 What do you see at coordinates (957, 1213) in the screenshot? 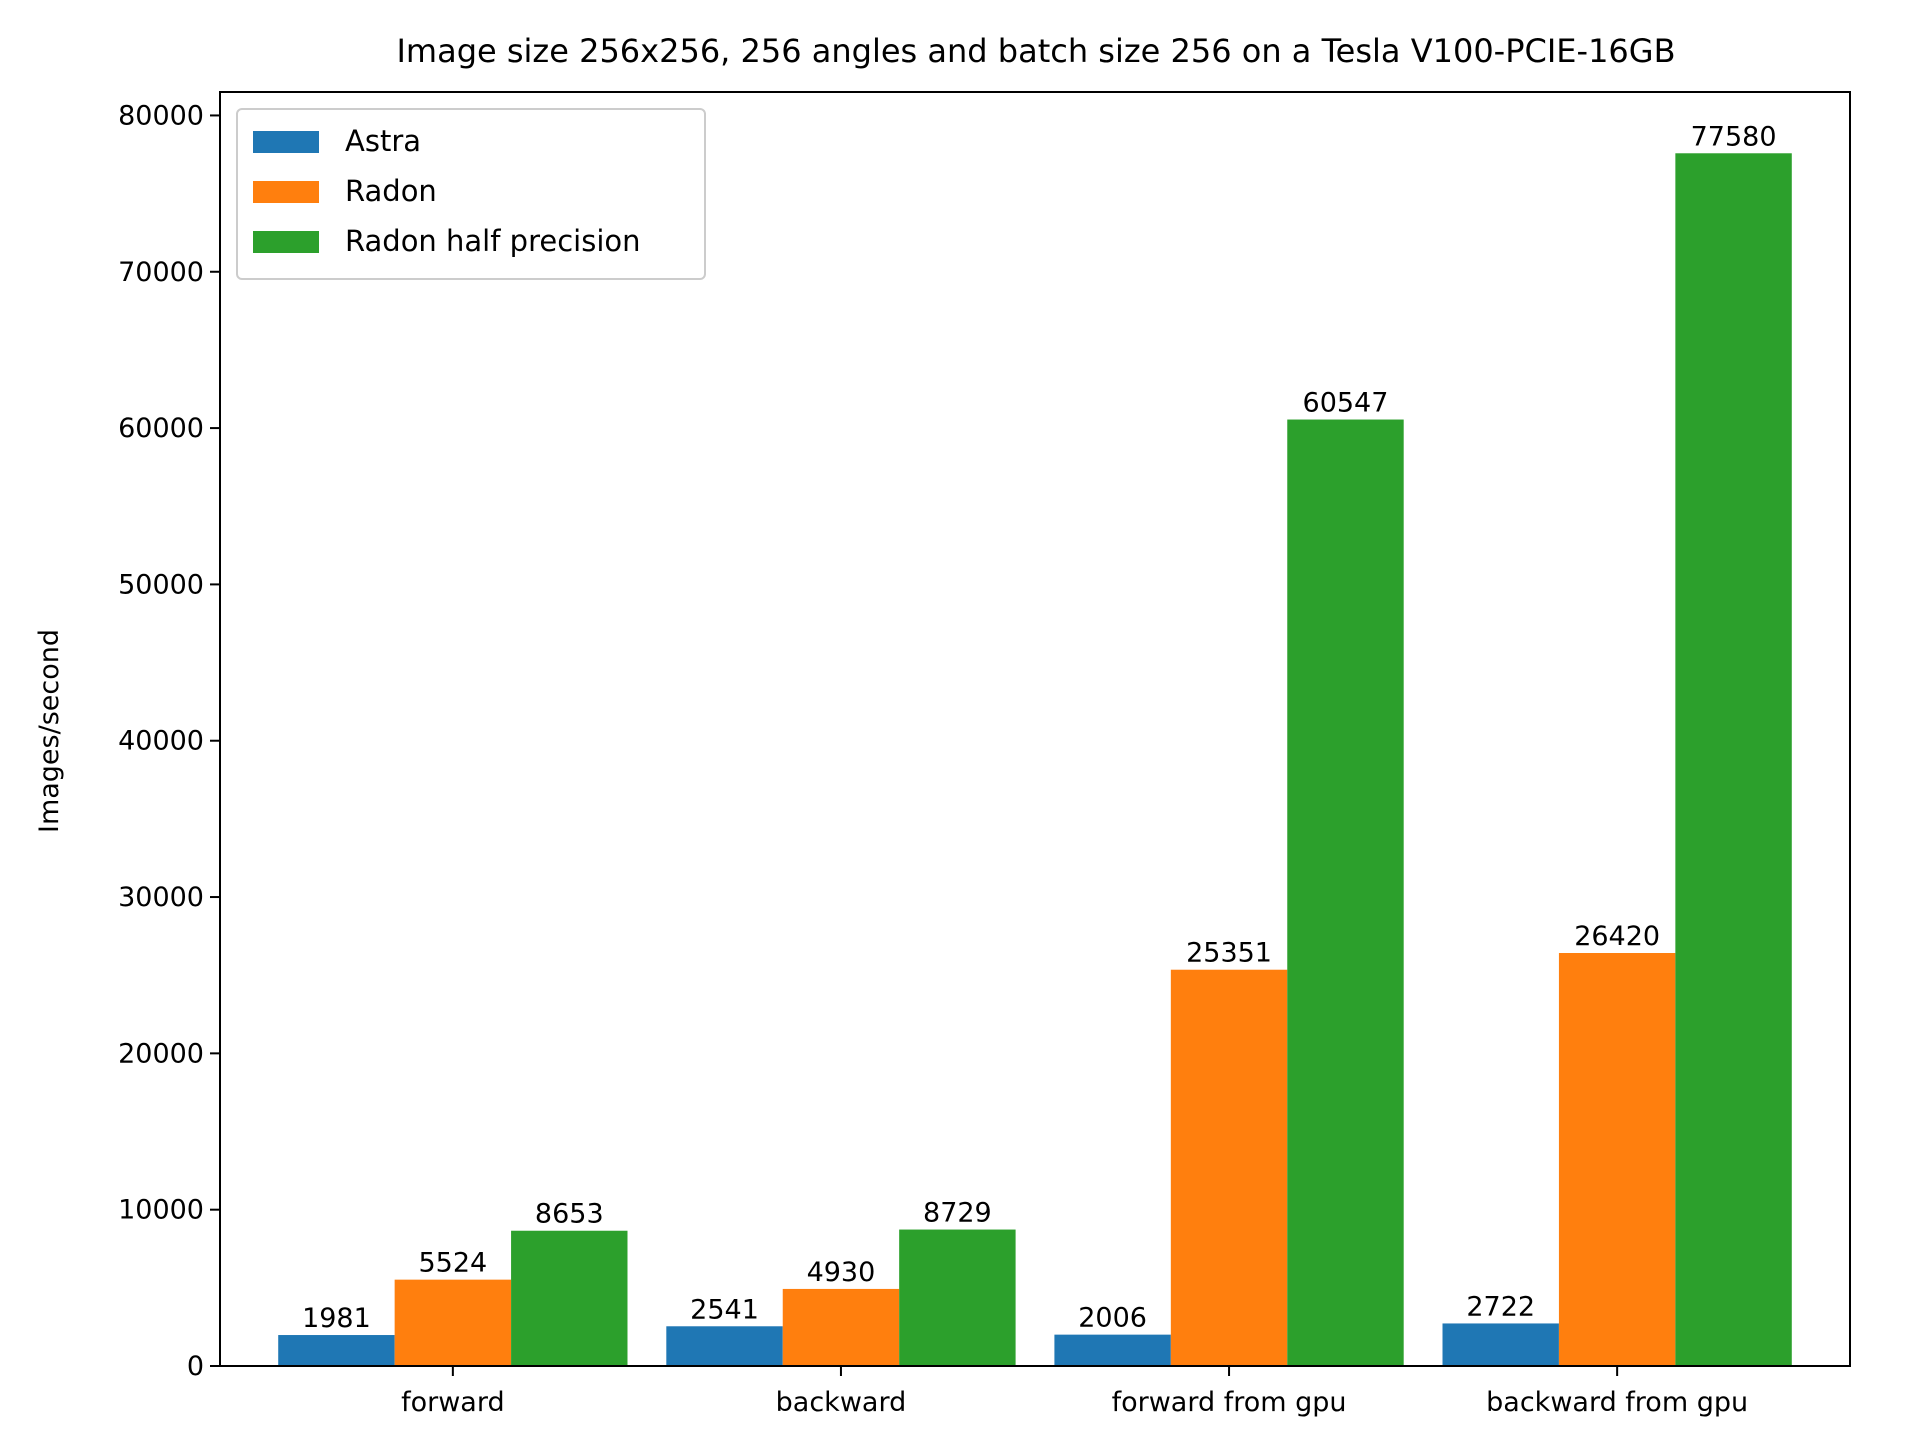
I see `data-label: 8729` at bounding box center [957, 1213].